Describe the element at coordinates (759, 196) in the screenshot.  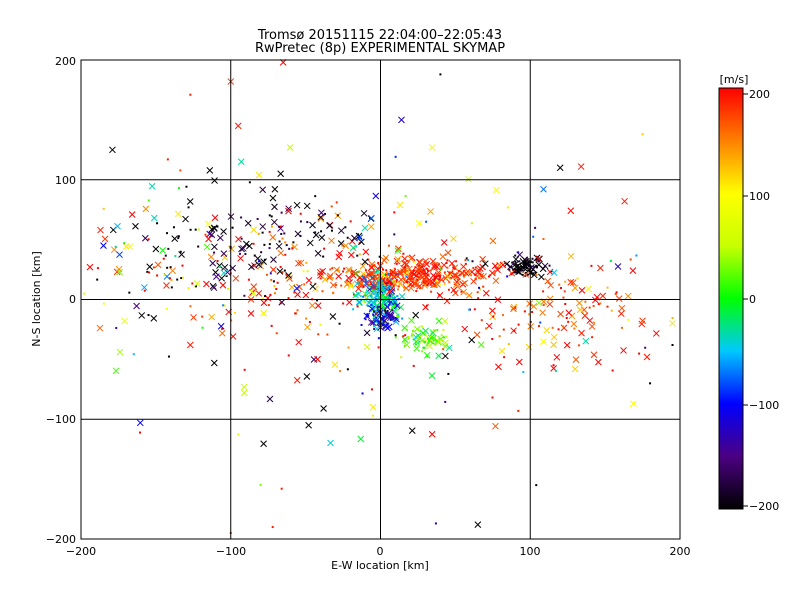
I see `colorbar-tick-label: 100` at that location.